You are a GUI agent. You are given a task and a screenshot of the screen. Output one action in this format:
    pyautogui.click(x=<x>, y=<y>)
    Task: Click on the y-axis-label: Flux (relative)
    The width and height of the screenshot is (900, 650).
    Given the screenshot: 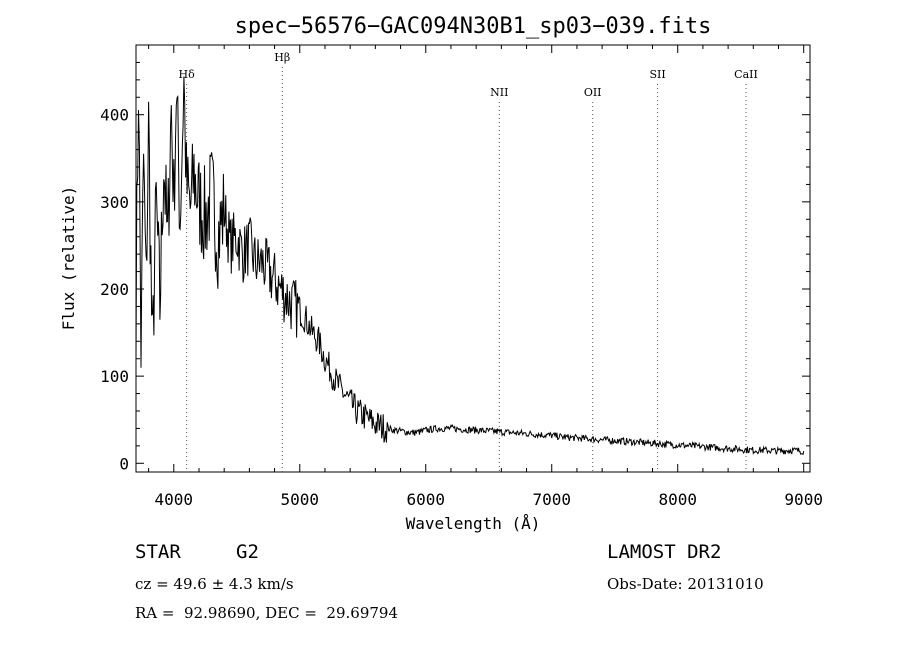 What is the action you would take?
    pyautogui.click(x=68, y=258)
    